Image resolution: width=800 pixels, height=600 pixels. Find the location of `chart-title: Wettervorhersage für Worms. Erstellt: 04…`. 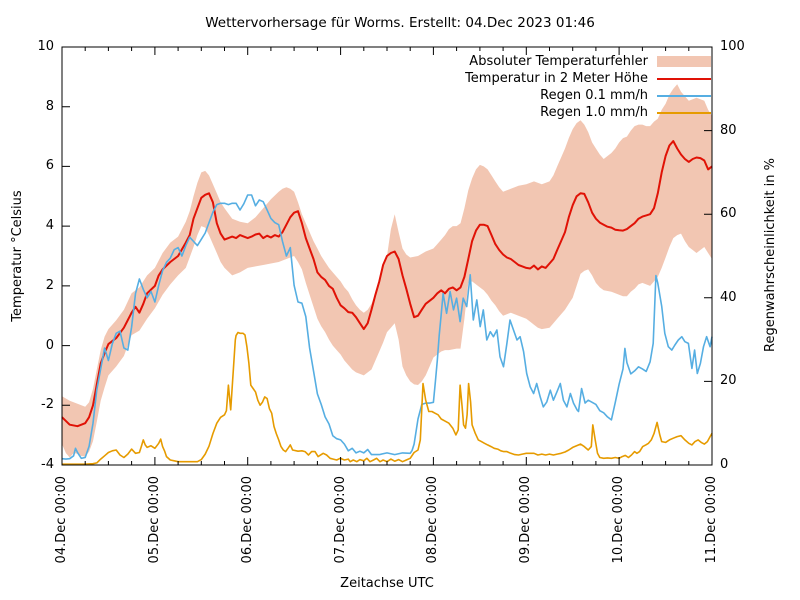

chart-title: Wettervorhersage für Worms. Erstellt: 04… is located at coordinates (400, 23).